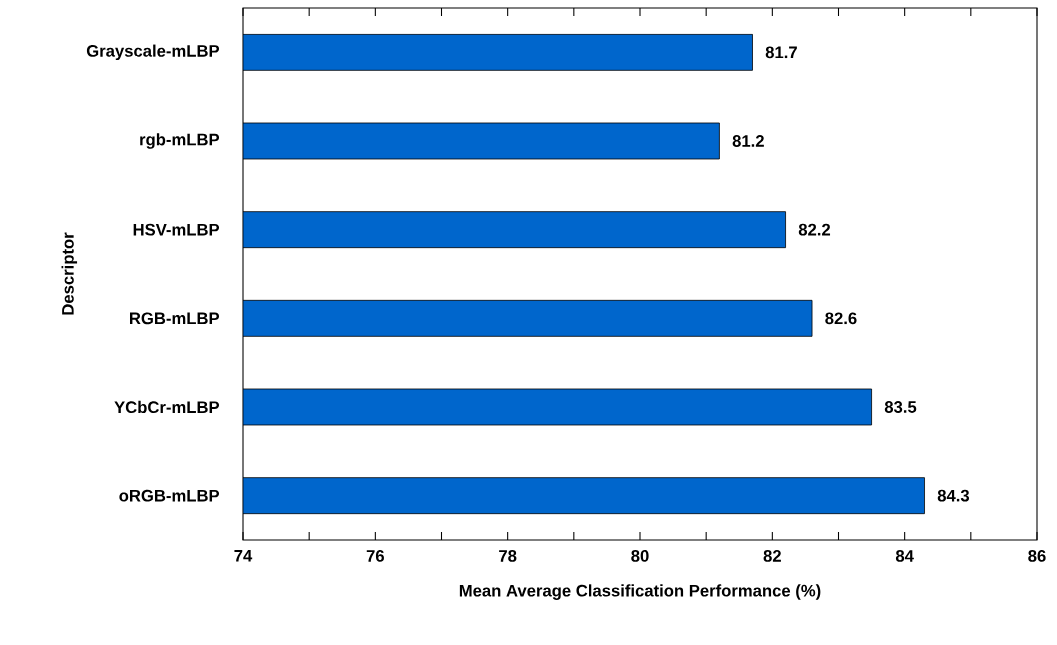 This screenshot has height=645, width=1057. Describe the element at coordinates (748, 141) in the screenshot. I see `data-label: 81.2` at that location.